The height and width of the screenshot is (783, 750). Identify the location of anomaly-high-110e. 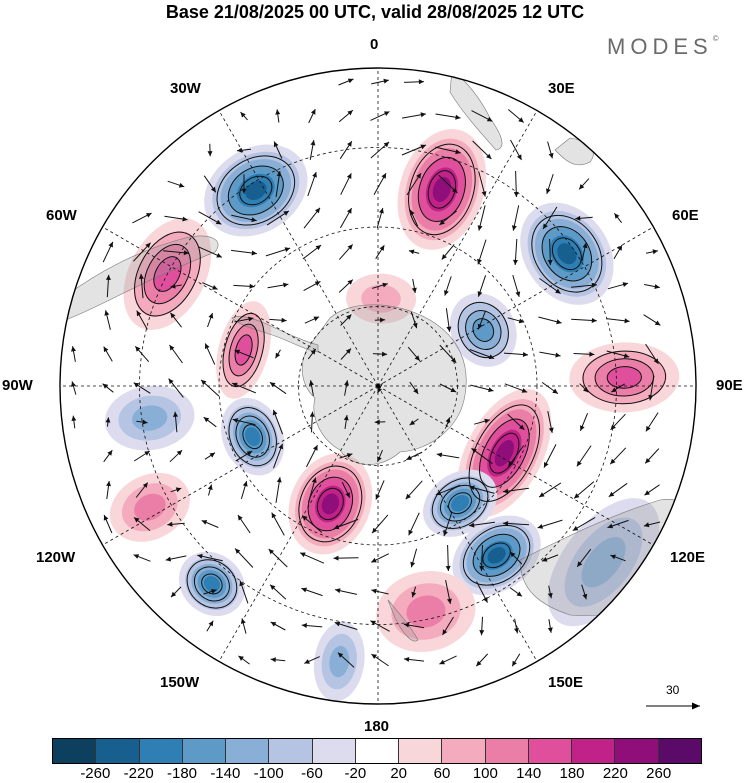
(504, 453).